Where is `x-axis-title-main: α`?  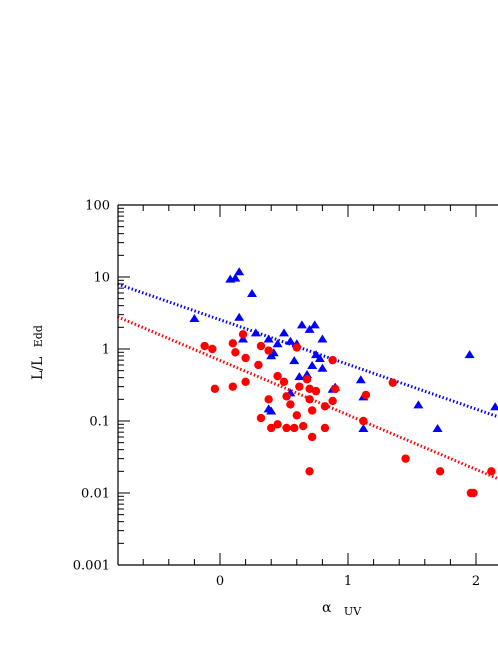 x-axis-title-main: α is located at coordinates (327, 608).